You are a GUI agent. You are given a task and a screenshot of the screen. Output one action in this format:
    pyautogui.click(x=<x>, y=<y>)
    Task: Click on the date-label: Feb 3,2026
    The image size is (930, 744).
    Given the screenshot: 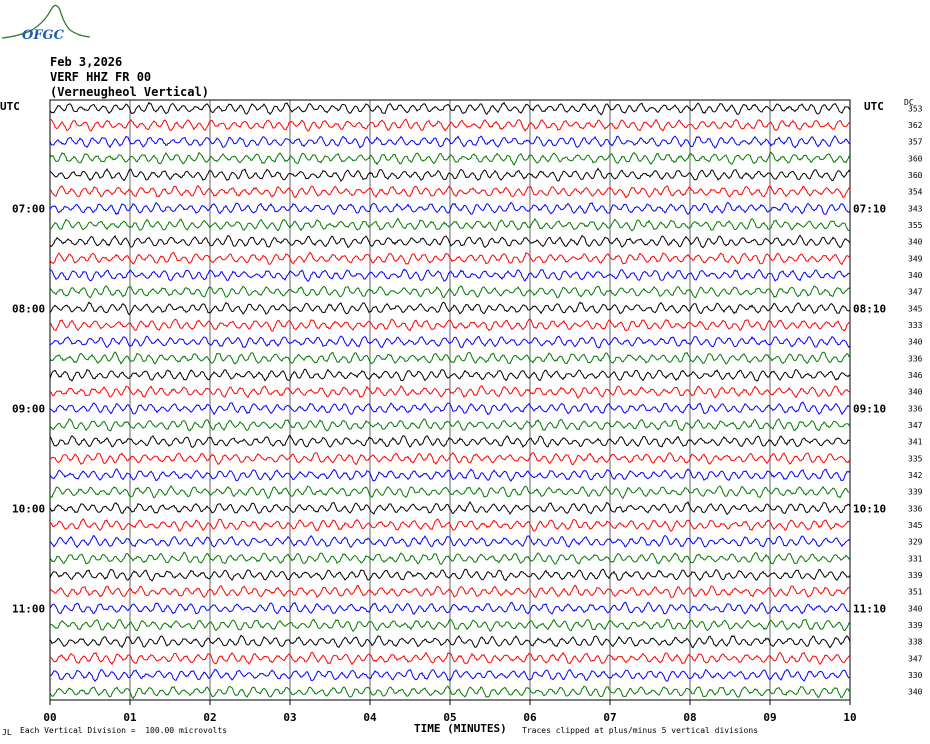 What is the action you would take?
    pyautogui.click(x=86, y=62)
    